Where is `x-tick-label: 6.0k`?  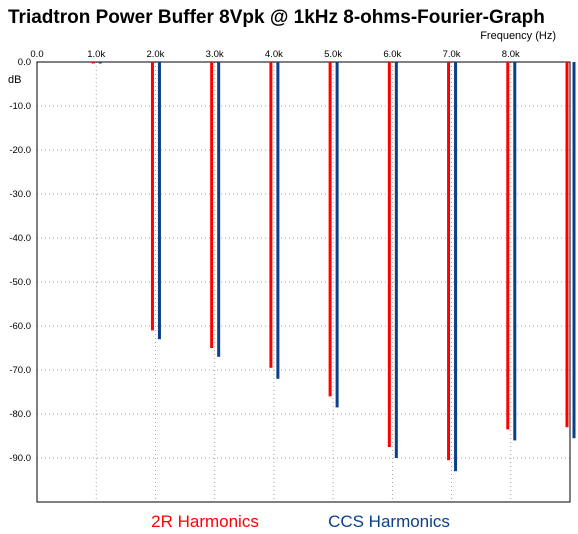 x-tick-label: 6.0k is located at coordinates (392, 54).